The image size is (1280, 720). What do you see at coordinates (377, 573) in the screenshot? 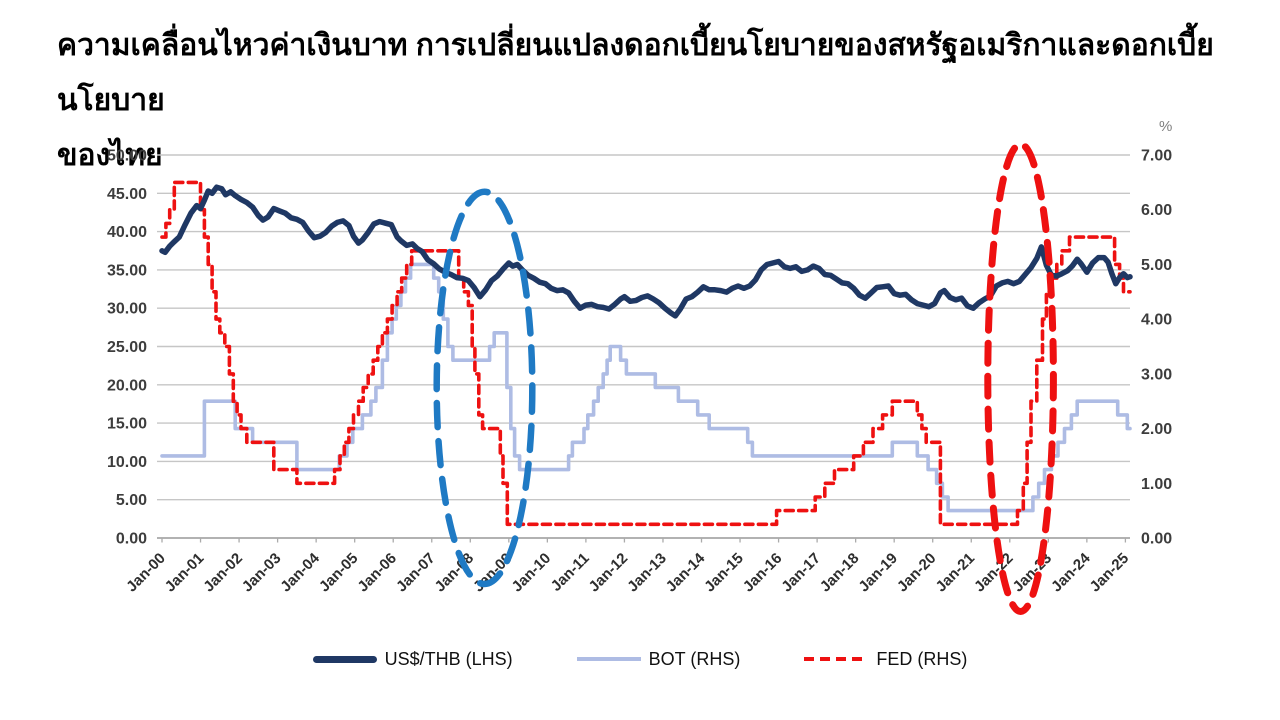
I see `x-tick-label: Jan-06` at bounding box center [377, 573].